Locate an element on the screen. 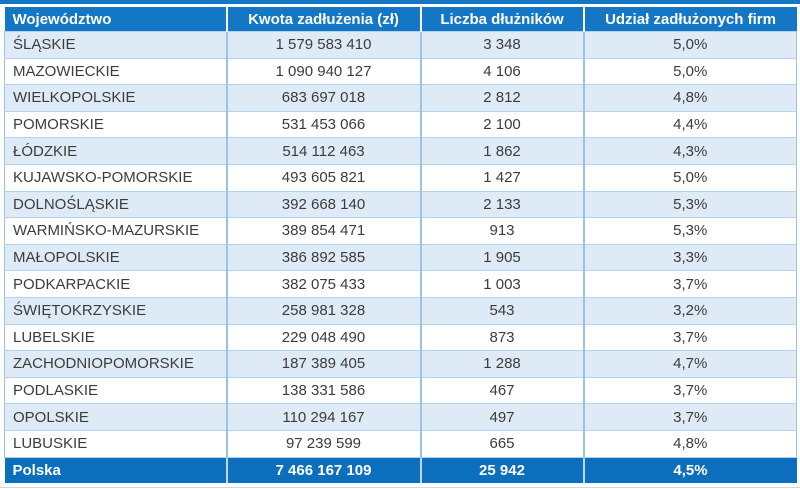  table-row: ŁÓDZKIE 514 112 463 1 862 4,3% is located at coordinates (400, 151).